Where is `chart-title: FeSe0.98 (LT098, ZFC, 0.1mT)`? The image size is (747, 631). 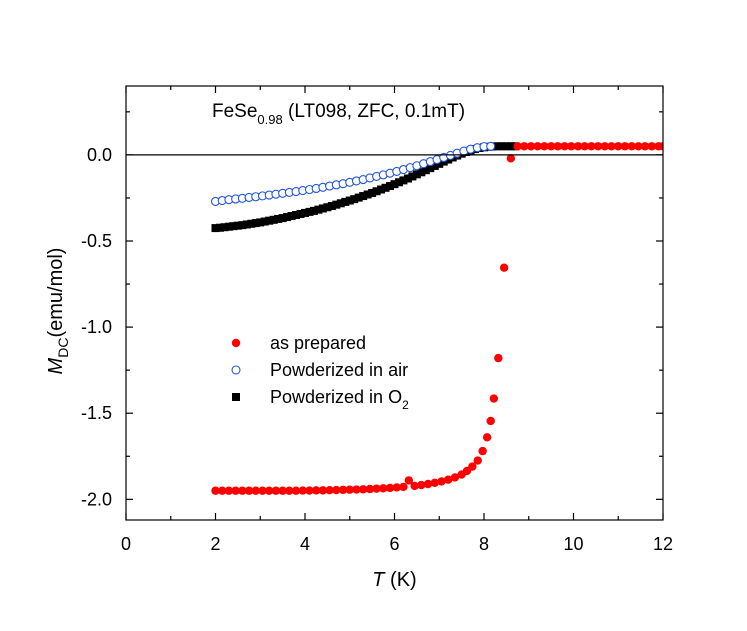 chart-title: FeSe0.98 (LT098, ZFC, 0.1mT) is located at coordinates (338, 114).